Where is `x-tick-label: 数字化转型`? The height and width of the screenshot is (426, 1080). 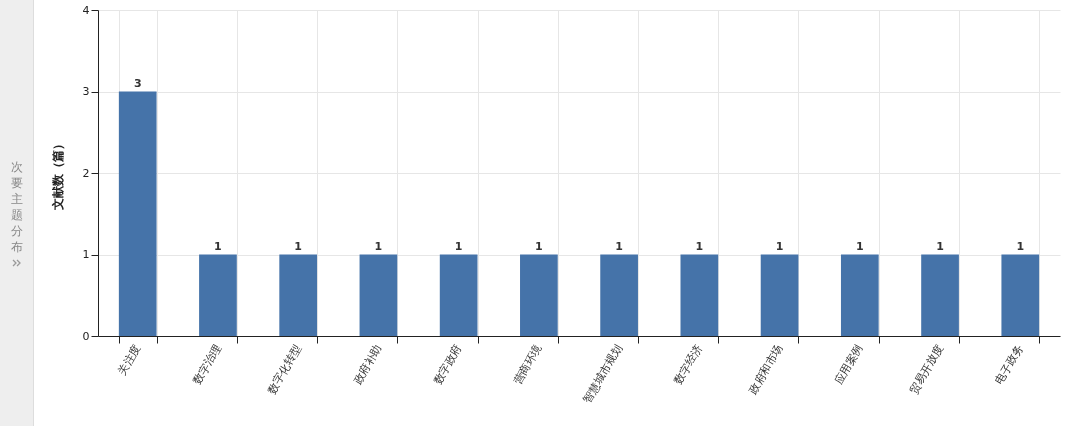
x-tick-label: 数字化转型 is located at coordinates (284, 369).